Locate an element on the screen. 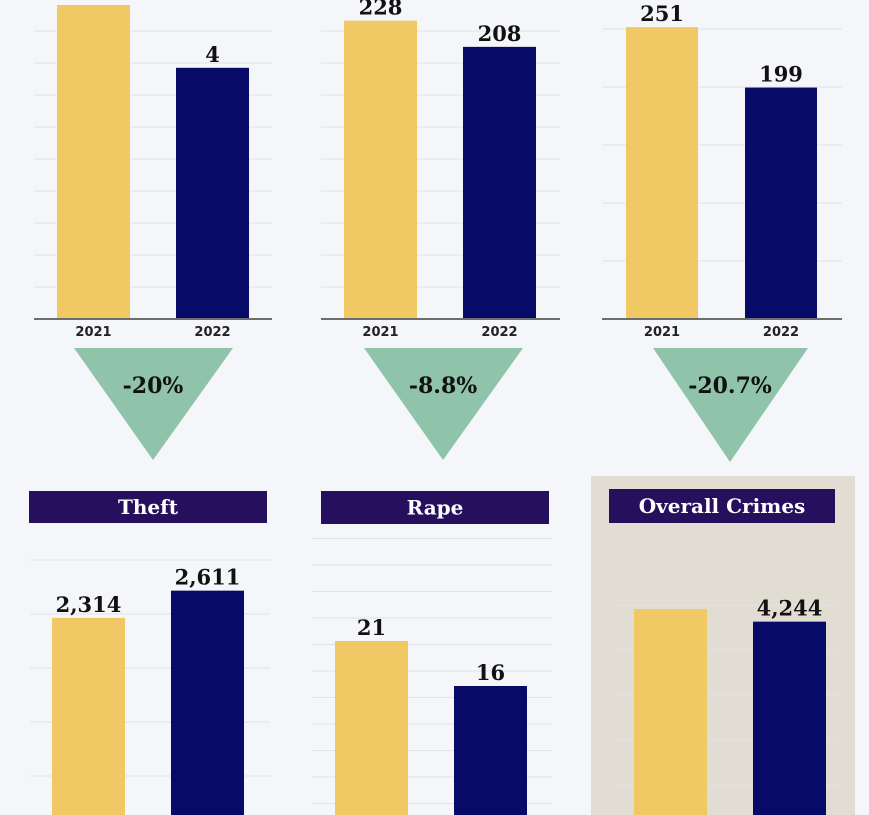  chart-6: 4,244 Overall Crimes is located at coordinates (723, 645).